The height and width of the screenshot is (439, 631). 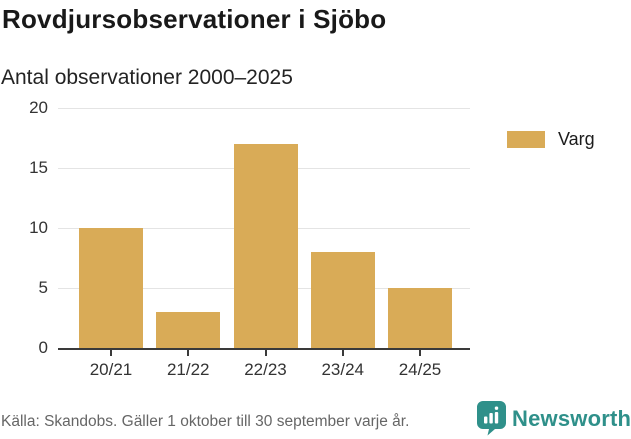 I want to click on y-axis: 0 5 10 15 20, so click(x=28, y=227).